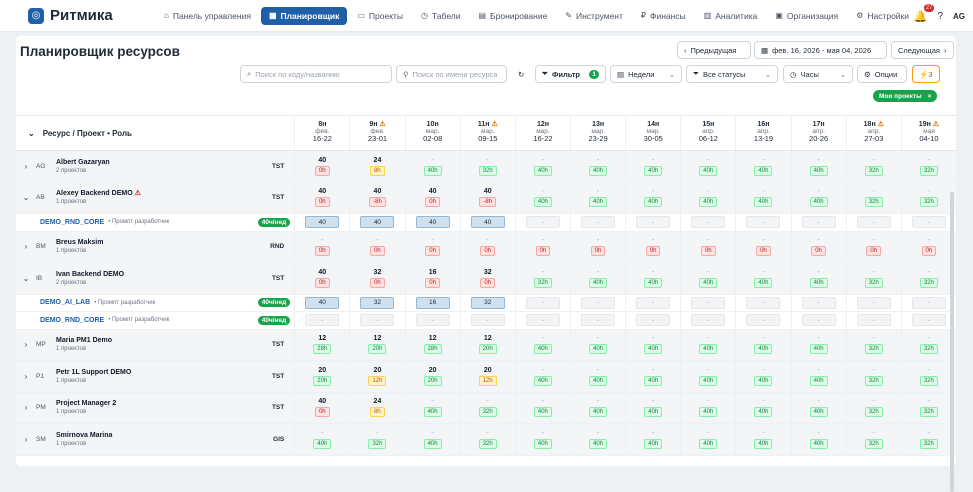 The width and height of the screenshot is (973, 492). I want to click on week-header: 16н апр. 13-19, so click(762, 133).